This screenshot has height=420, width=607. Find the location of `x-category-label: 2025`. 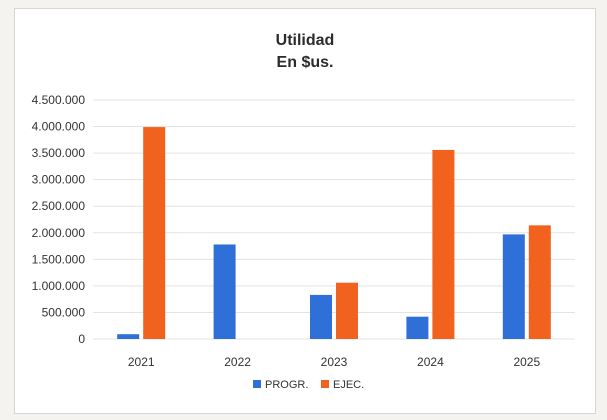

x-category-label: 2025 is located at coordinates (526, 362).